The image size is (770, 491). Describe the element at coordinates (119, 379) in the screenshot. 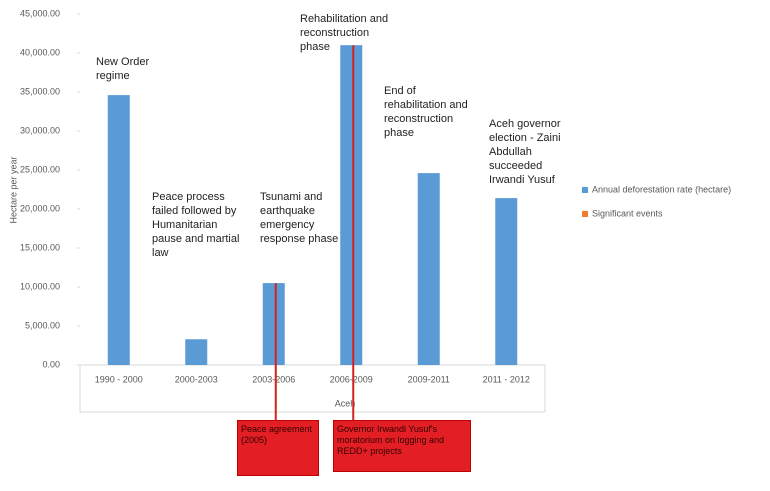

I see `x-tick-label: 1990 - 2000` at that location.